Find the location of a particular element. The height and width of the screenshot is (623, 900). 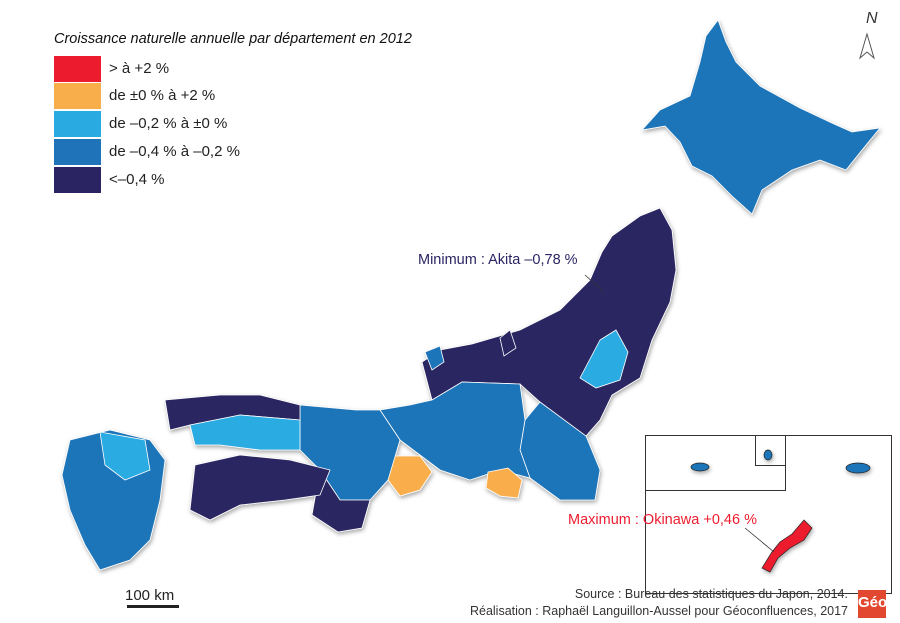

region-chugoku-south is located at coordinates (245, 432).